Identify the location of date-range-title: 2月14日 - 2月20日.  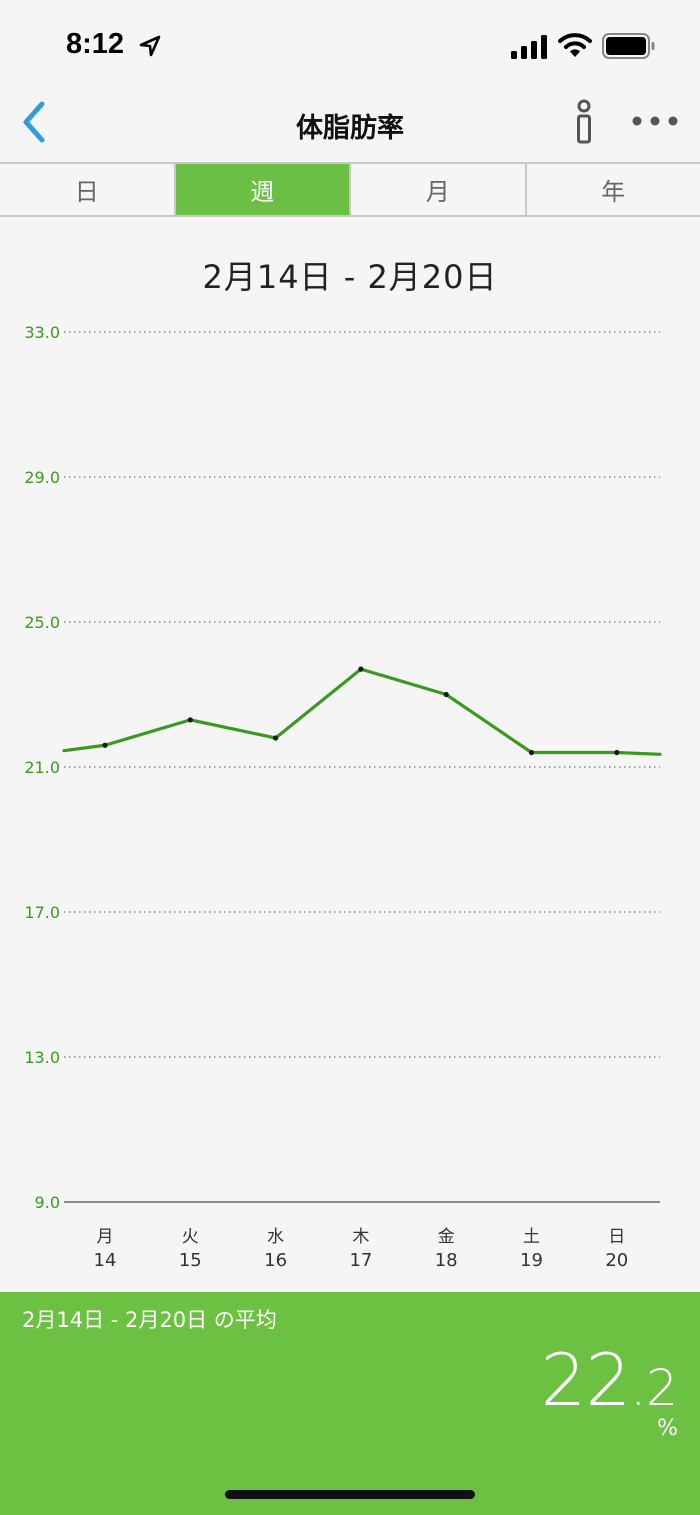
(350, 277).